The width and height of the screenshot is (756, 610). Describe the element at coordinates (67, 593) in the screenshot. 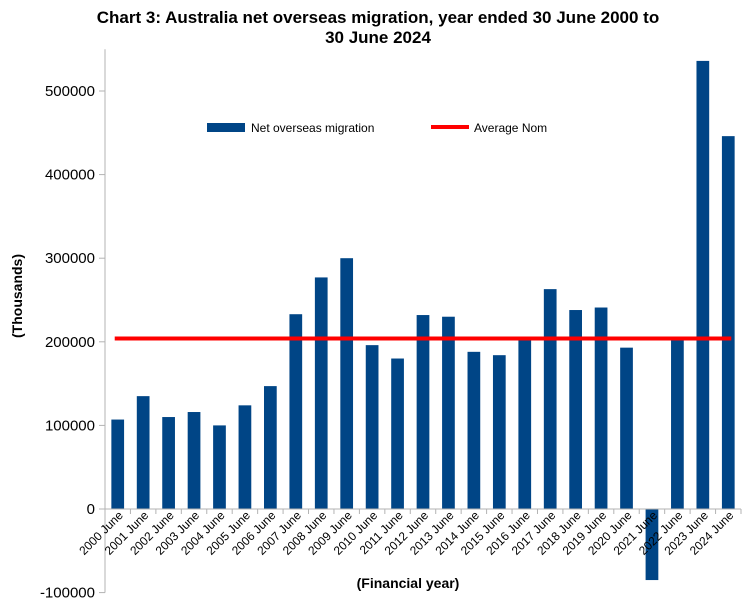

I see `y-tick-label-0: -100000` at that location.